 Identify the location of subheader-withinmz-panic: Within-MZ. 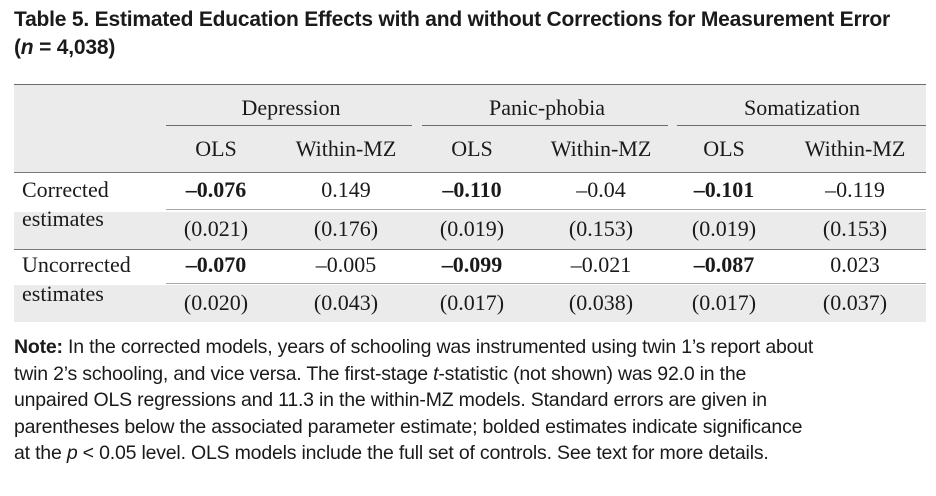
(601, 148).